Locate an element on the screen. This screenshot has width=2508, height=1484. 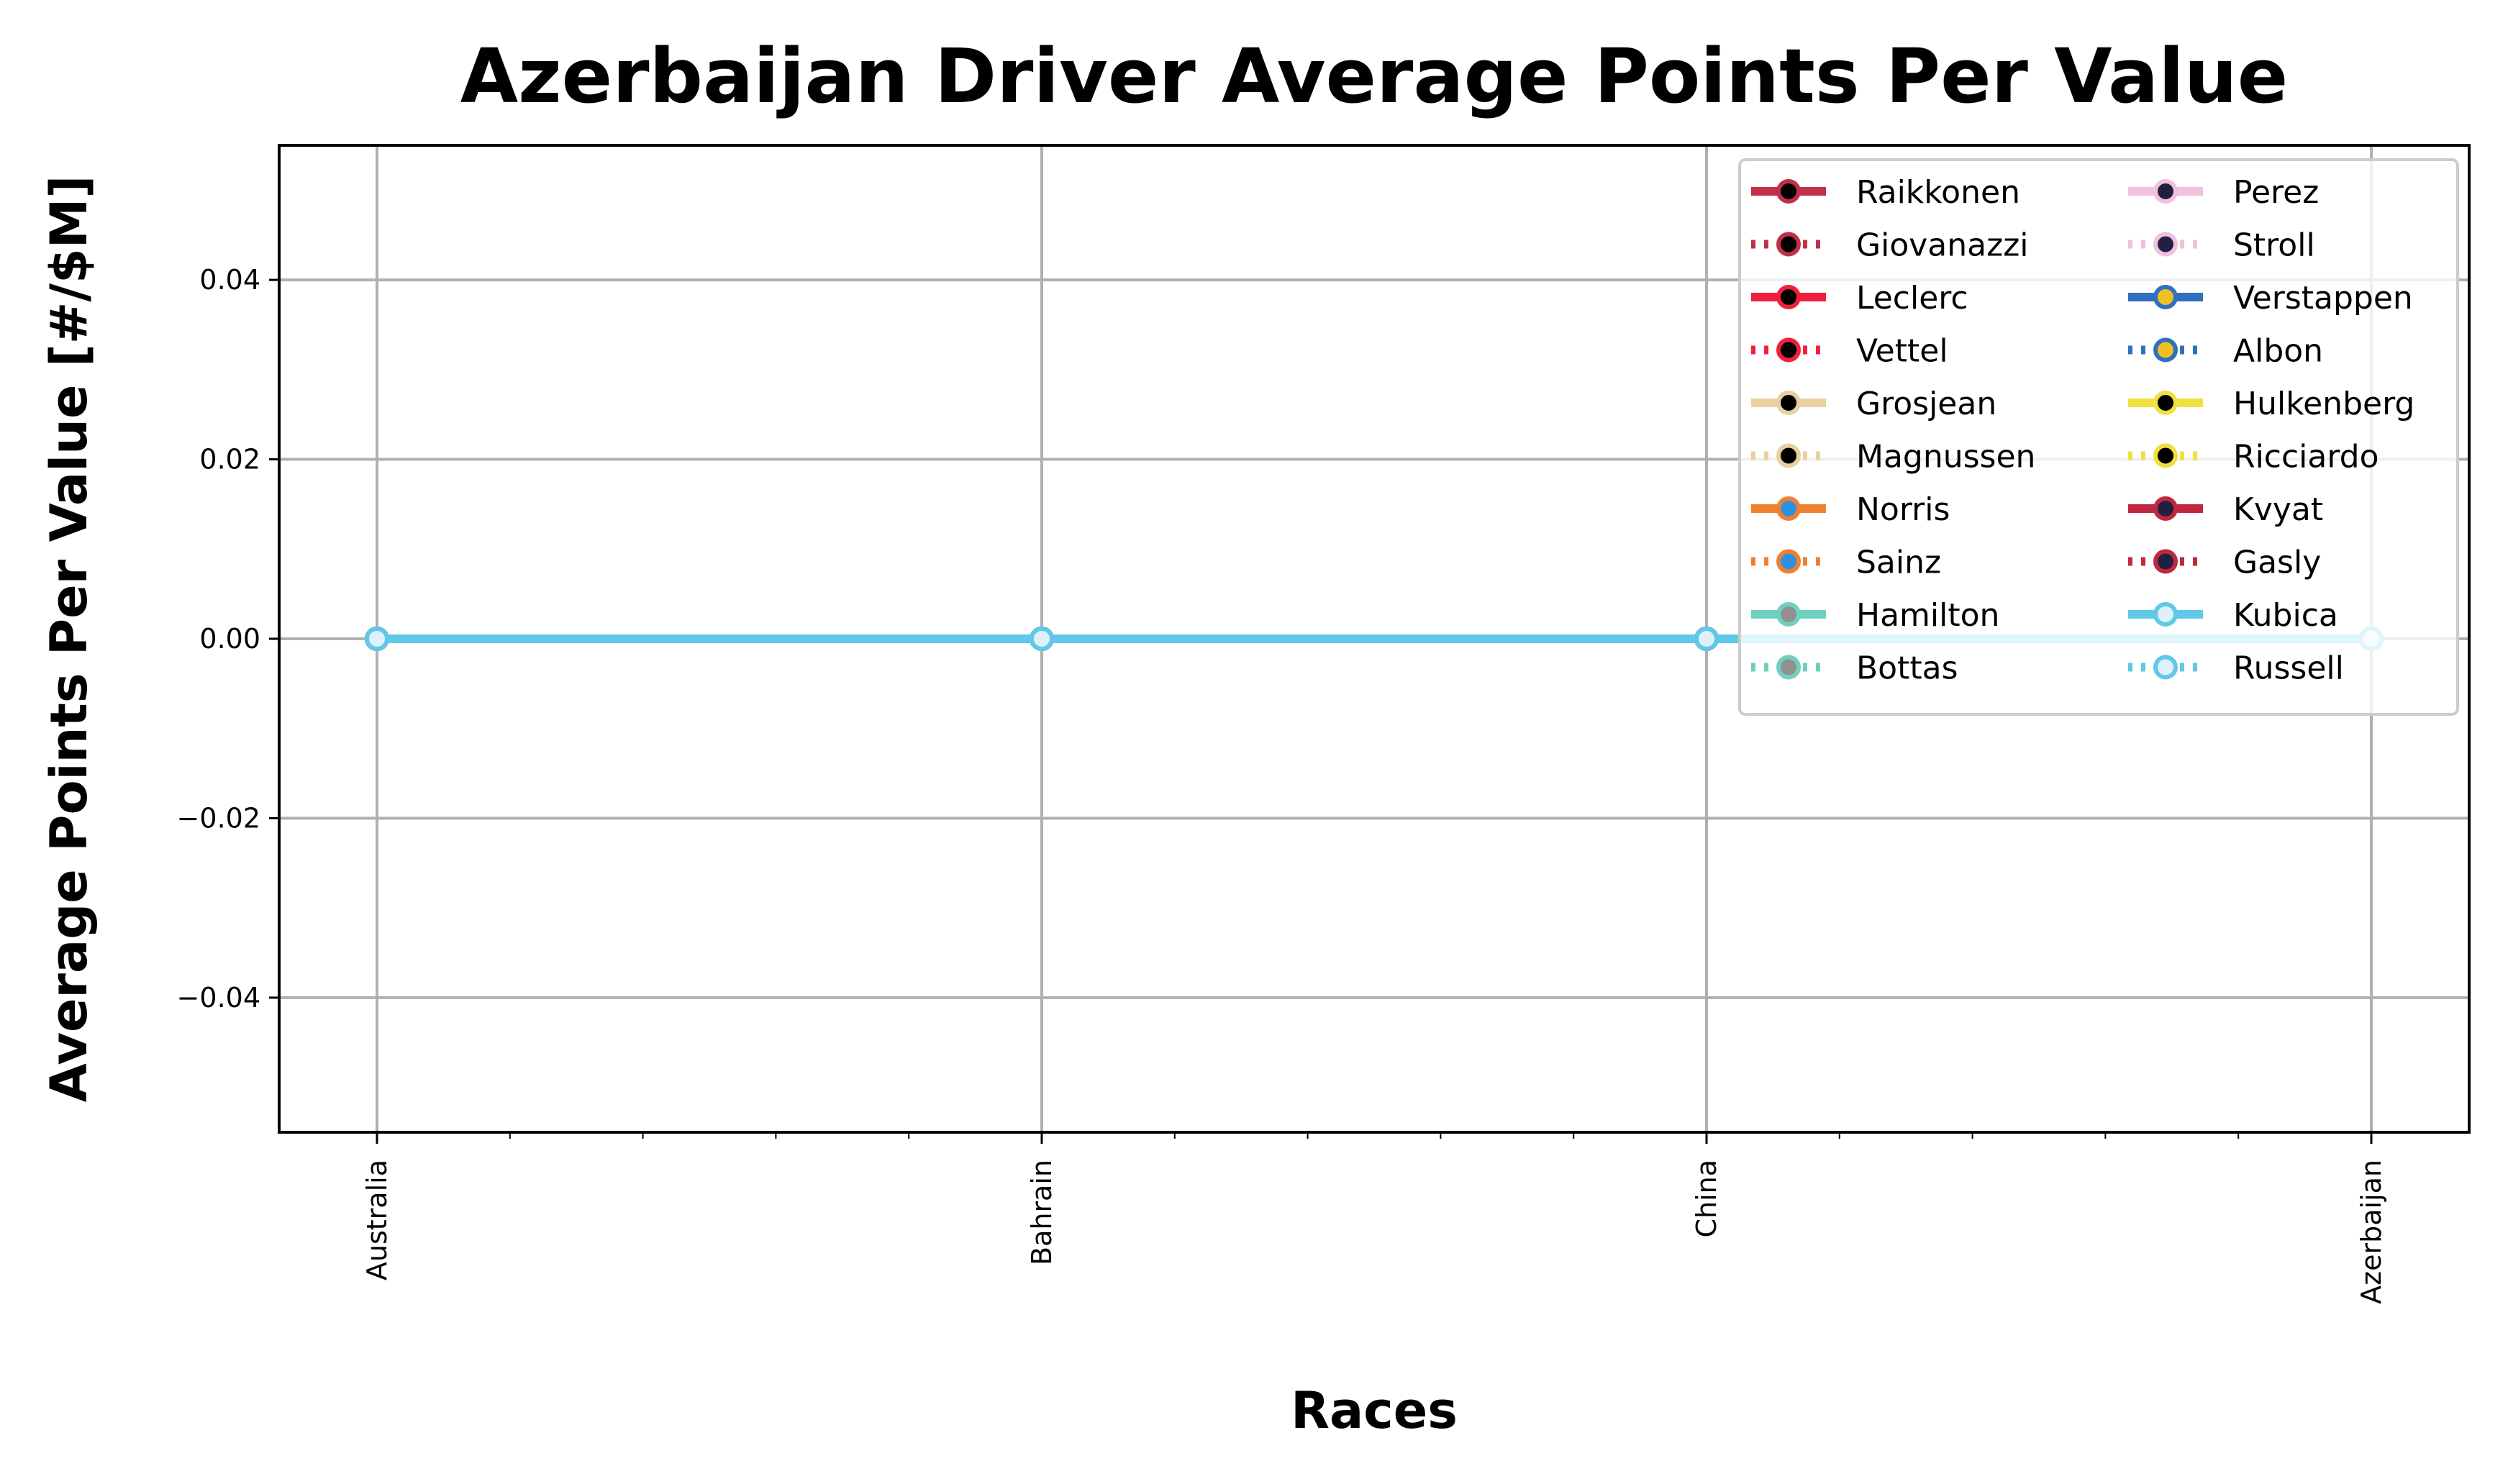
y-axis-label: Average Points Per Value [#/$M] is located at coordinates (69, 639).